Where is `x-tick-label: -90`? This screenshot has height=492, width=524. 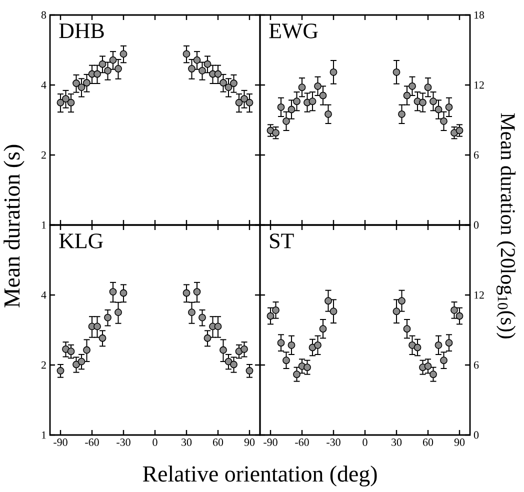
x-tick-label: -90 is located at coordinates (271, 442).